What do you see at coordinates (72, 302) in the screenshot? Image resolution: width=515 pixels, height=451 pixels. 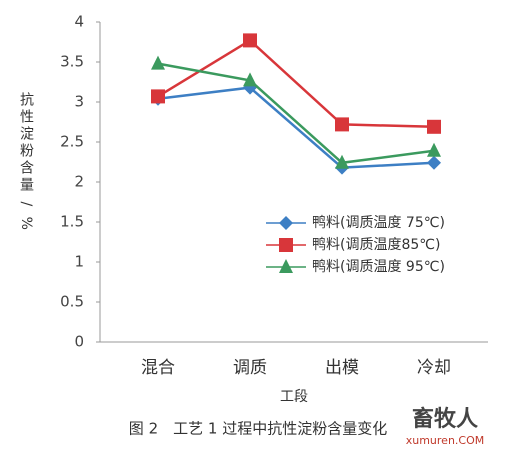 I see `y-tick-label: 0.5` at bounding box center [72, 302].